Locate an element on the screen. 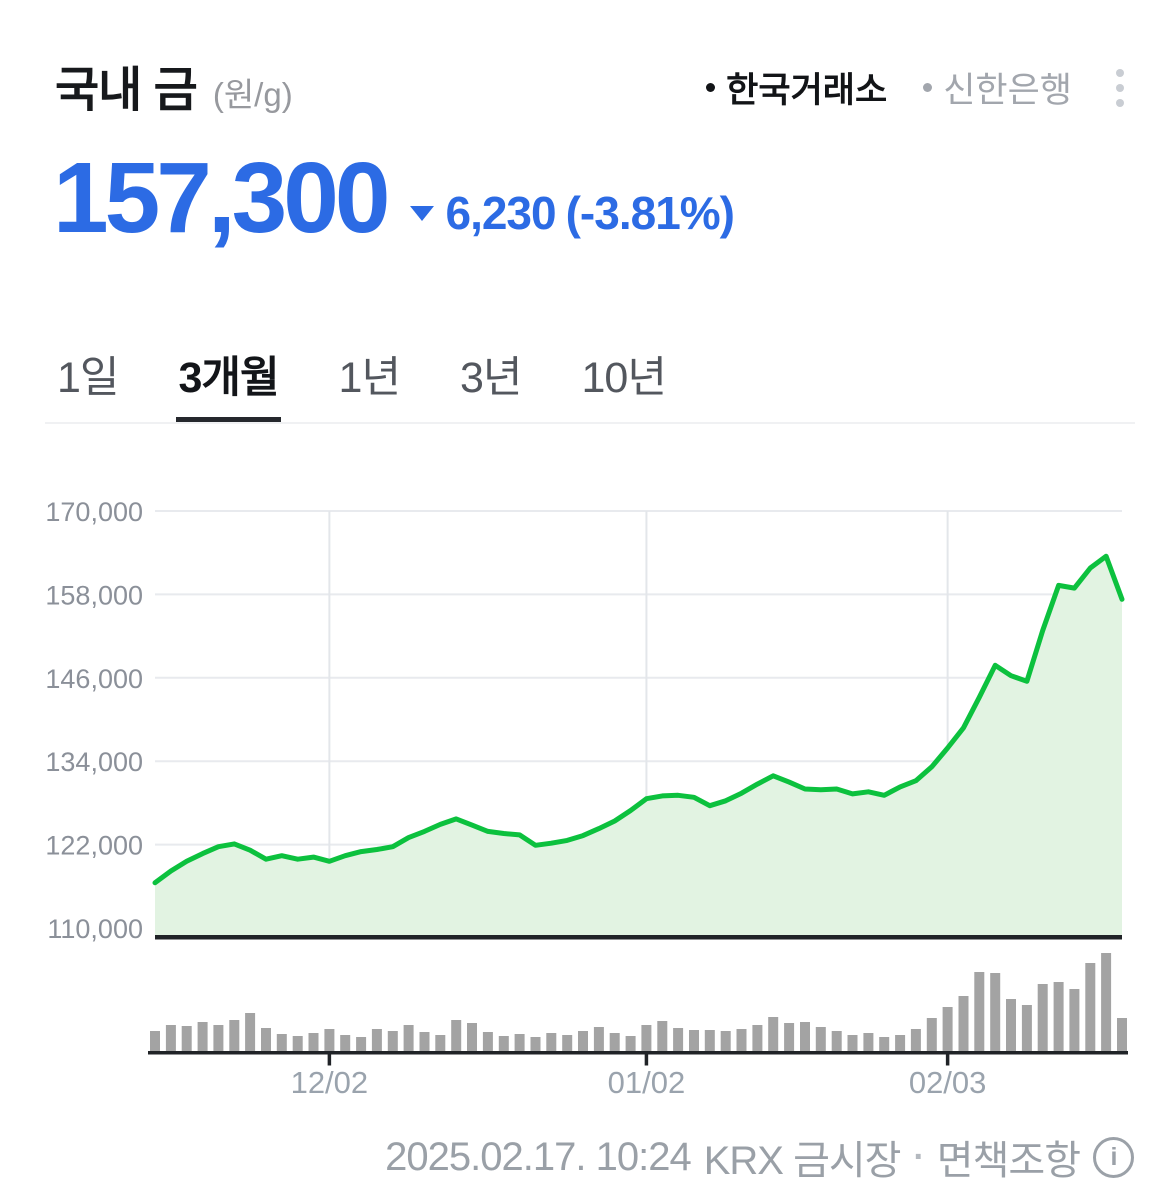 The width and height of the screenshot is (1170, 1200). y-axis-label: 110,000 is located at coordinates (95, 929).